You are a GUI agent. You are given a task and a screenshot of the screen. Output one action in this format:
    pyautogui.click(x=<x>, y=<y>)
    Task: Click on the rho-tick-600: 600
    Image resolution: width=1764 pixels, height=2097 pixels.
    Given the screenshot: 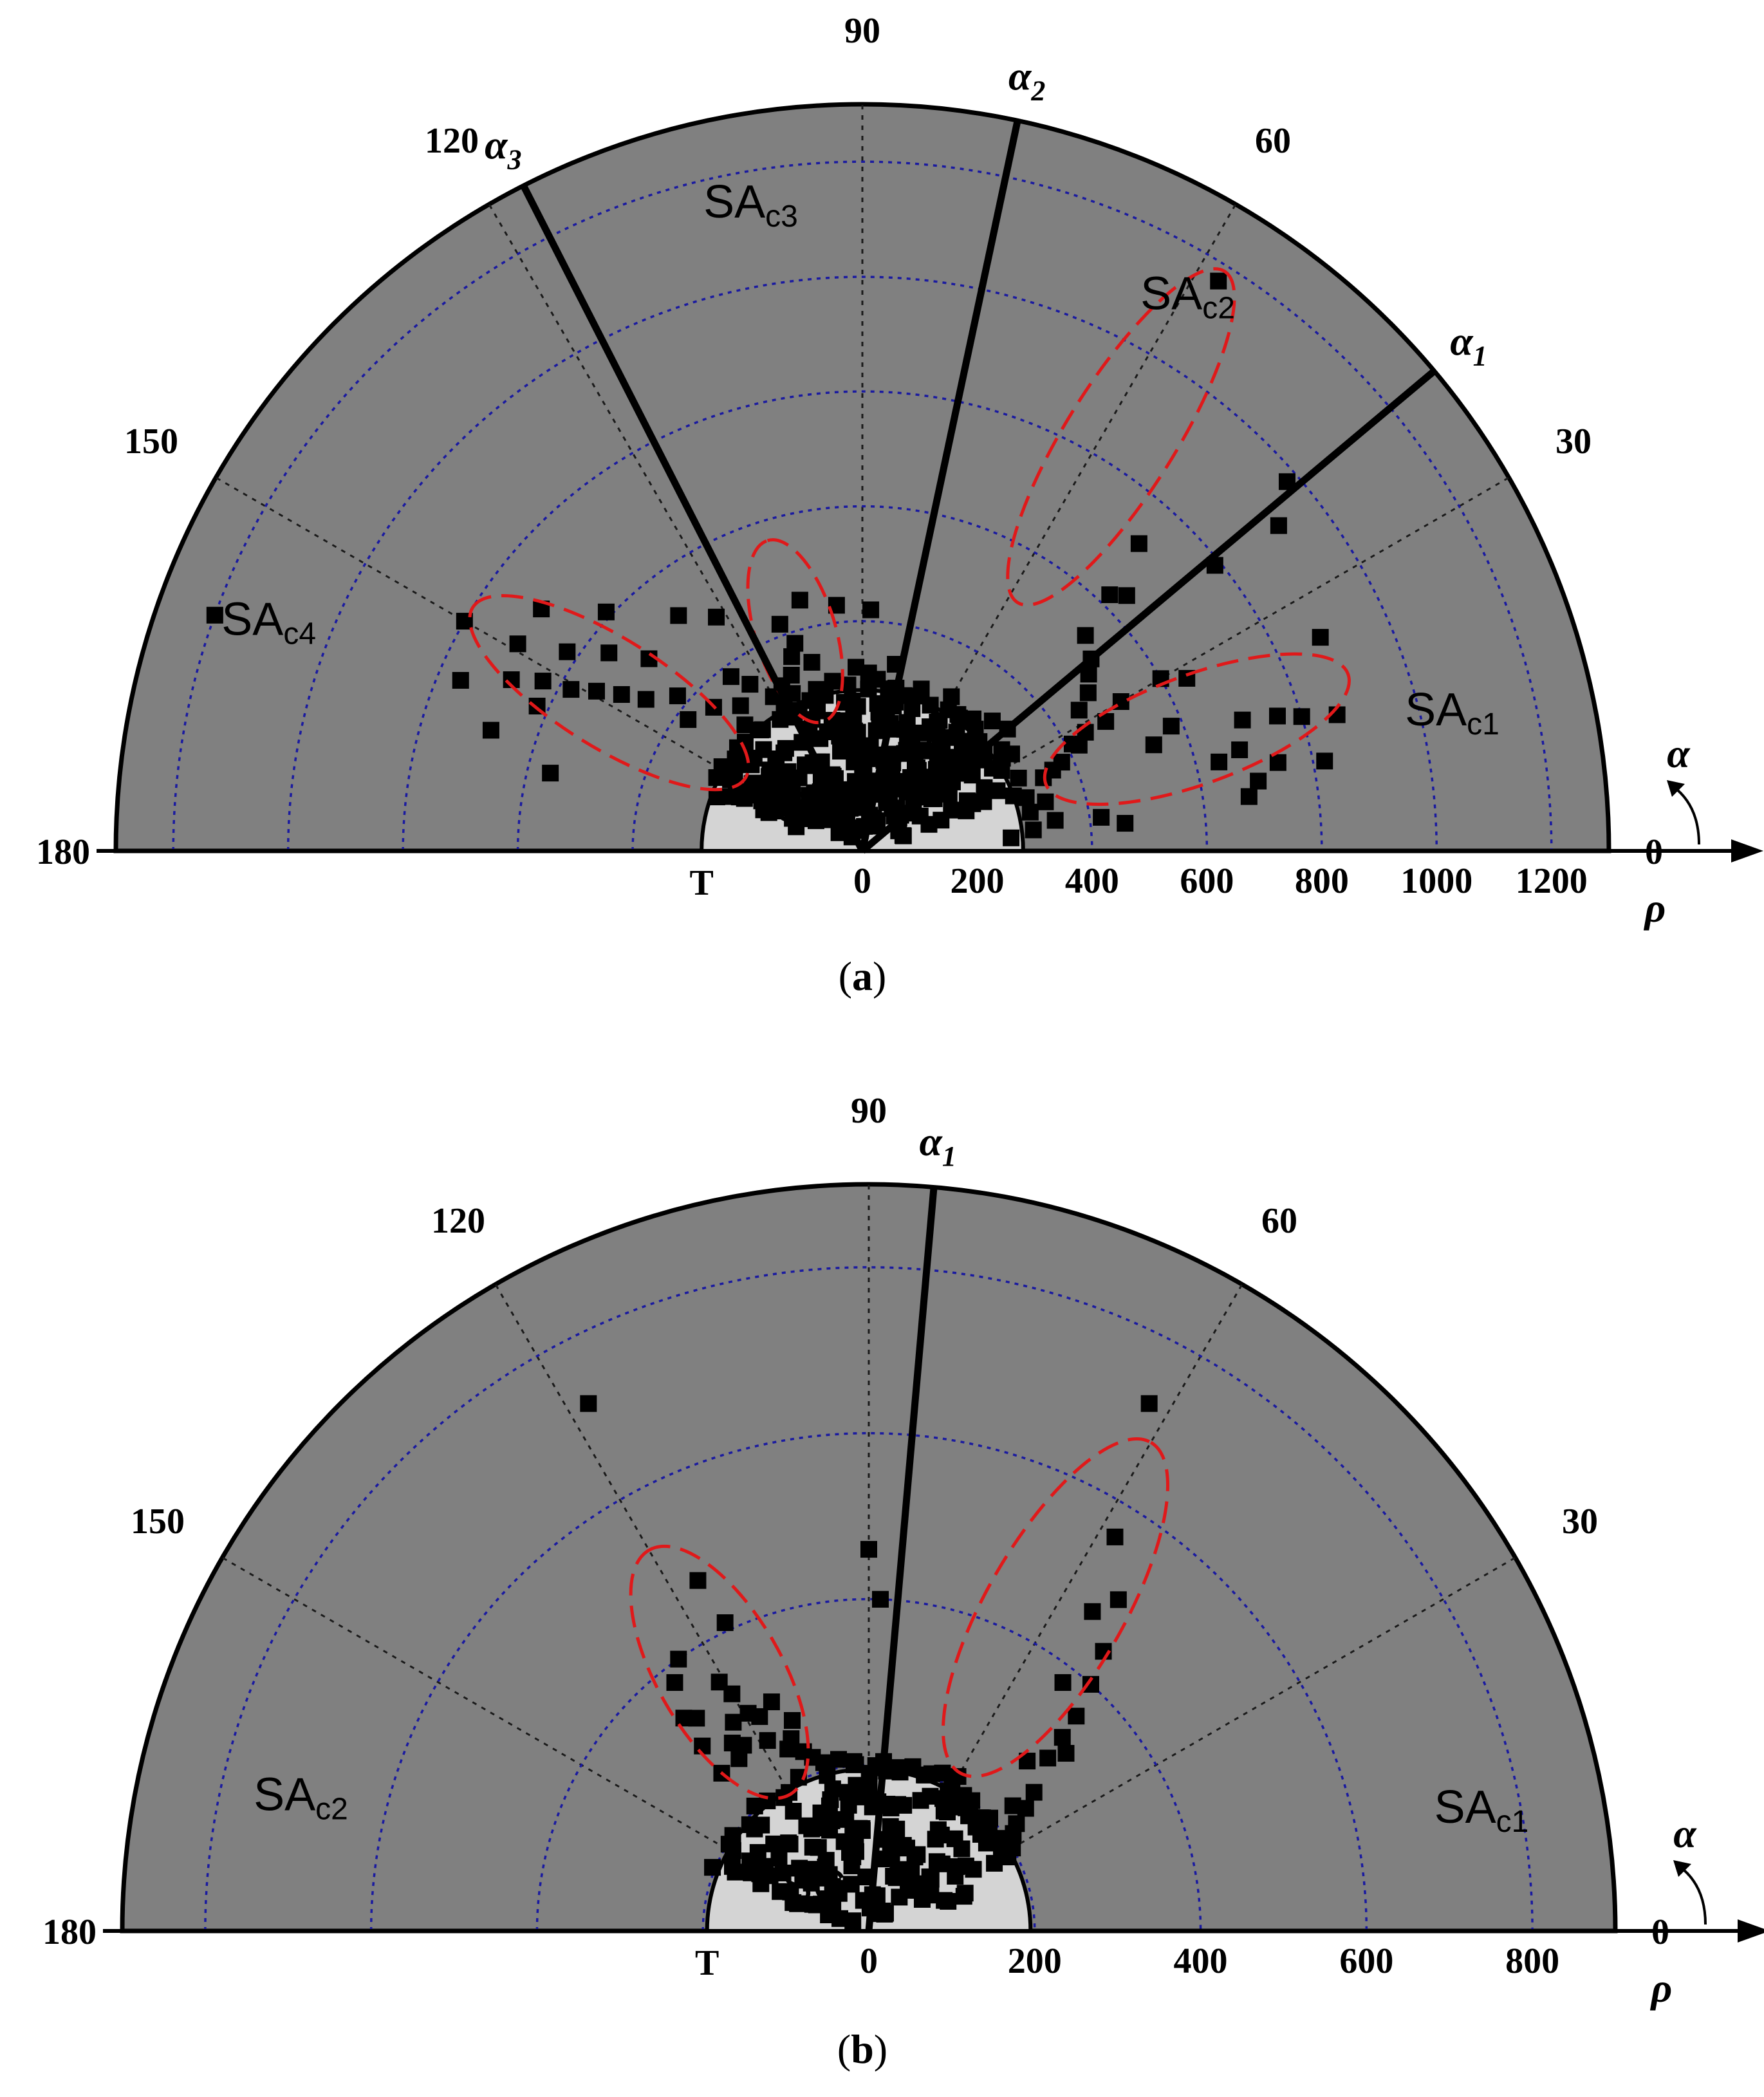 What is the action you would take?
    pyautogui.click(x=1207, y=881)
    